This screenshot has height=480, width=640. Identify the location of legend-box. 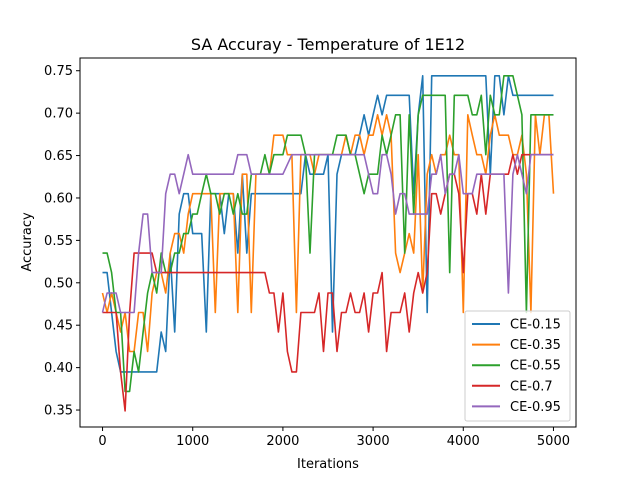
(517, 366).